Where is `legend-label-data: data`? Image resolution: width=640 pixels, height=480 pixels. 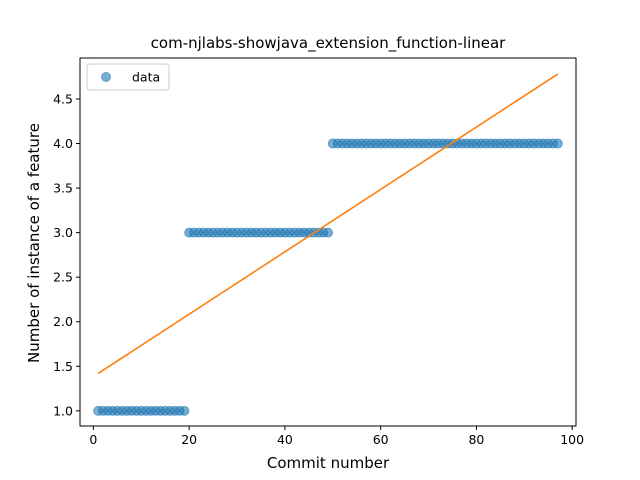 legend-label-data: data is located at coordinates (146, 77).